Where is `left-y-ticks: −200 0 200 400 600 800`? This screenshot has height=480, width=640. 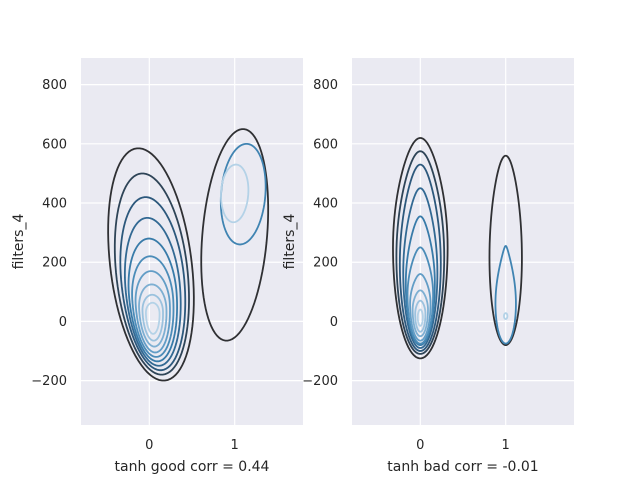
left-y-ticks: −200 0 200 400 600 800 is located at coordinates (49, 233).